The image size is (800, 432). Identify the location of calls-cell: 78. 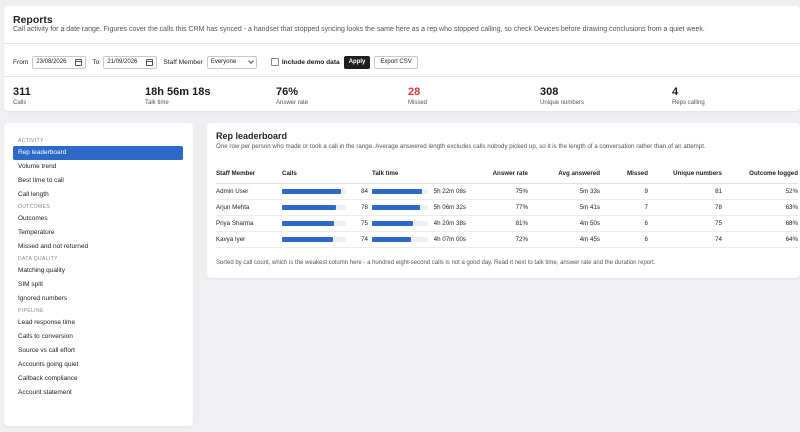
(327, 207).